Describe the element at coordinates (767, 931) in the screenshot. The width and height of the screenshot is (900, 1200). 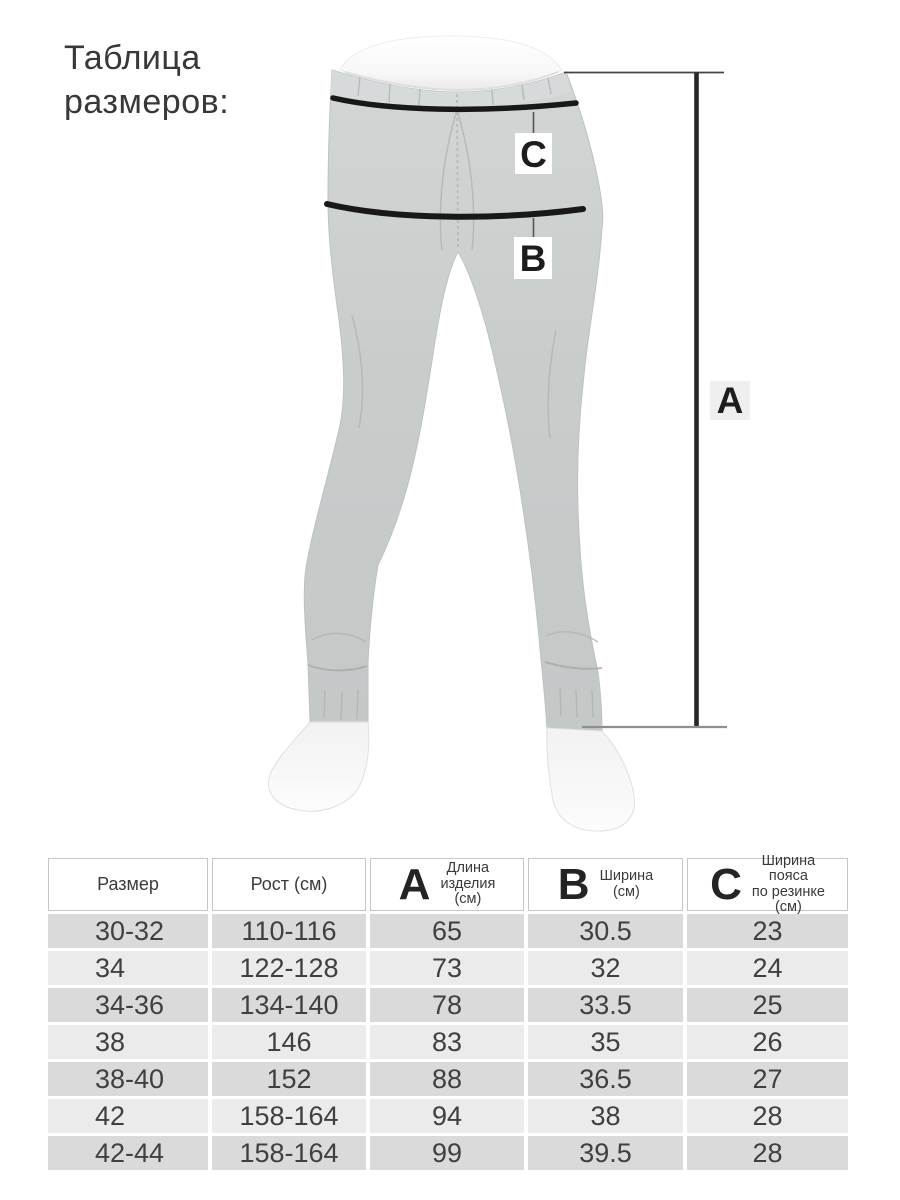
I see `cell-waist: 23` at that location.